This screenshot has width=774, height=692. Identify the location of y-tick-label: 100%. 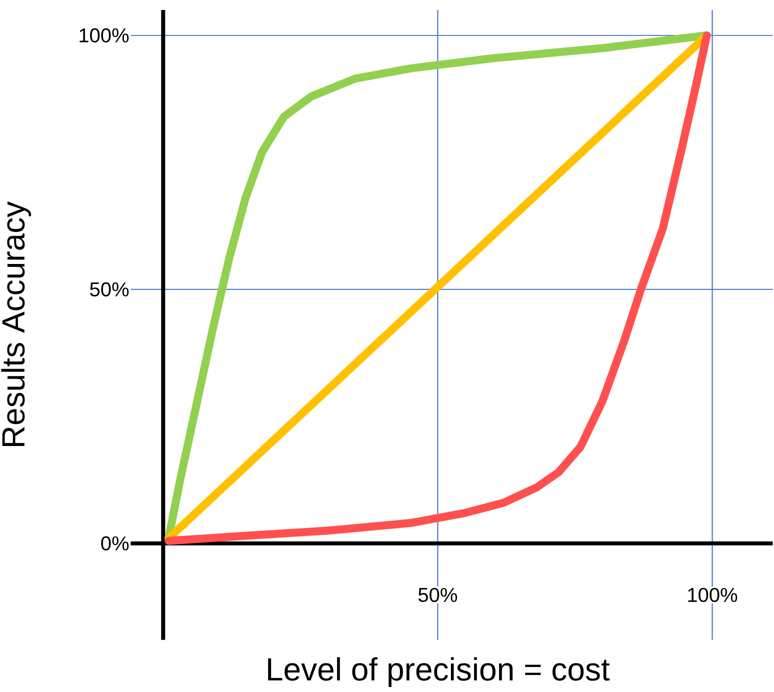
(104, 35).